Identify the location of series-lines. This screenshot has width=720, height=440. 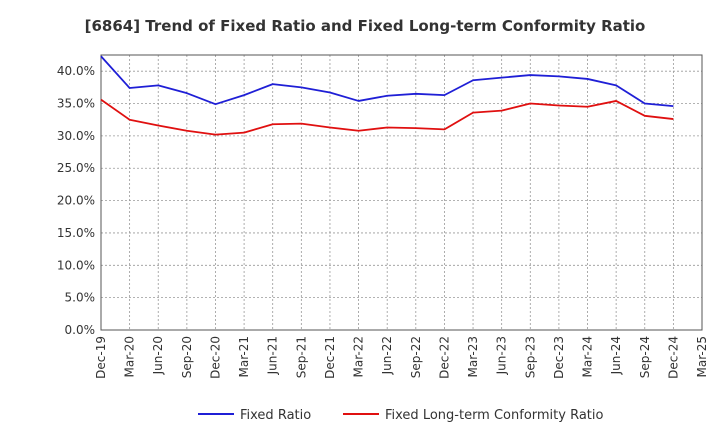
(387, 95).